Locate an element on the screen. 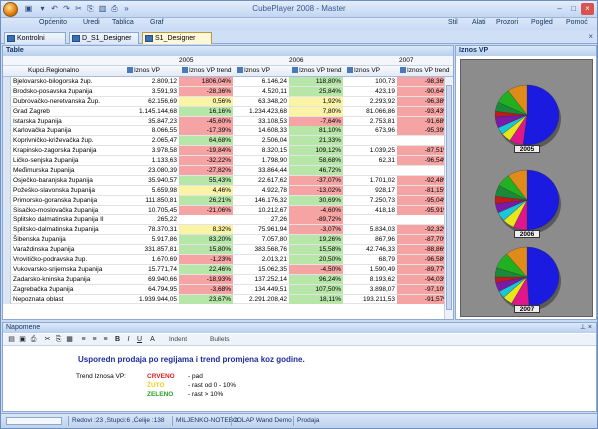 This screenshot has height=429, width=598. trend-cell: -98,36% is located at coordinates (424, 81).